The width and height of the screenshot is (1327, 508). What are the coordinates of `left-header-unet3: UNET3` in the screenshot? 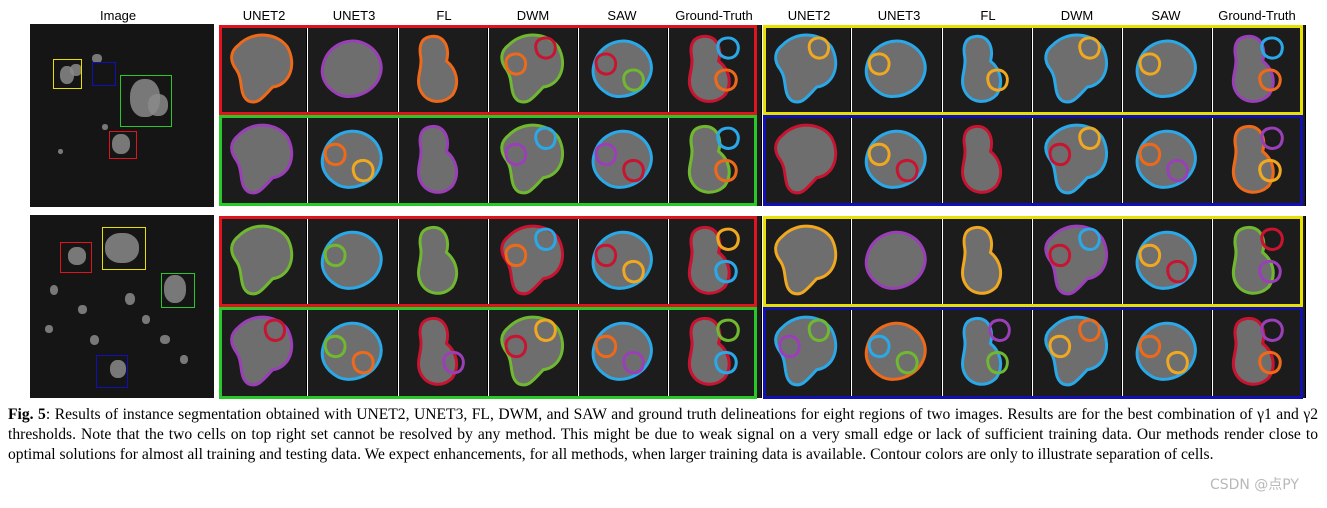 It's located at (354, 15).